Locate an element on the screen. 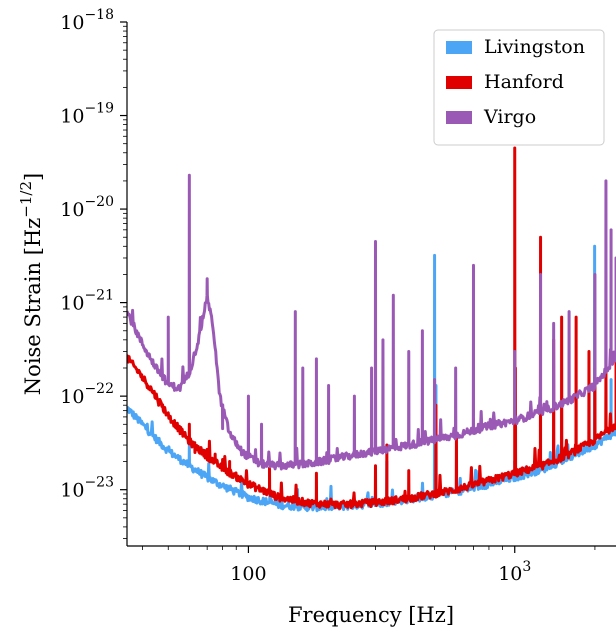 The height and width of the screenshot is (634, 616). legend: Livingston Hanford Virgo is located at coordinates (519, 87).